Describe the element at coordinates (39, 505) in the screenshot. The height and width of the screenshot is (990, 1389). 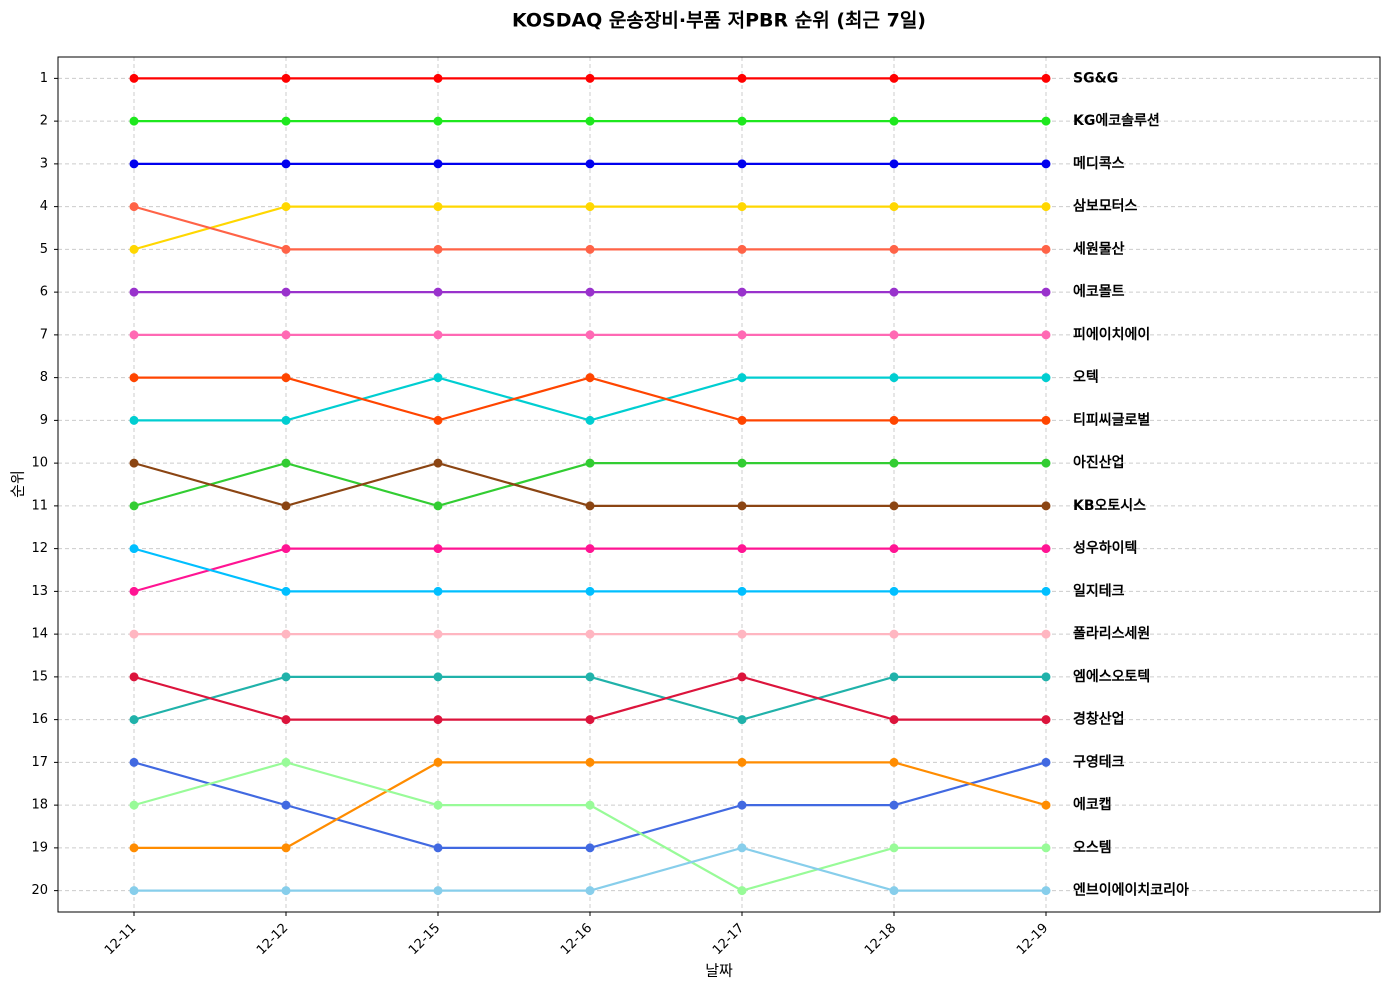
I see `y-tick-label: 11` at that location.